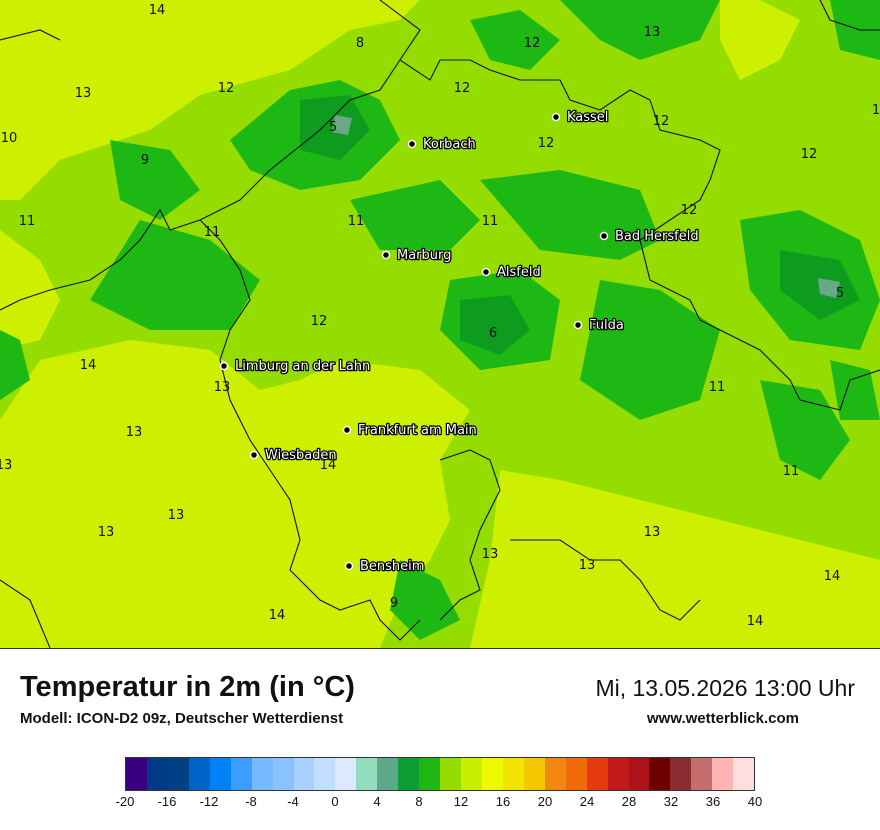  I want to click on legend-tick: 12, so click(461, 801).